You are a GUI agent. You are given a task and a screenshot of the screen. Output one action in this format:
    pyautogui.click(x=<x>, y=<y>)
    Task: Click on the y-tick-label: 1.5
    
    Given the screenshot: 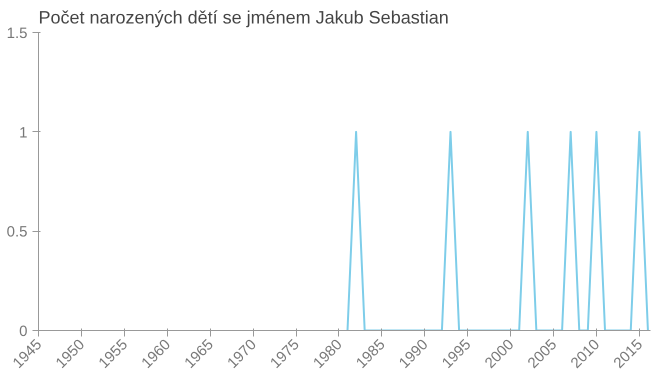 What is the action you would take?
    pyautogui.click(x=17, y=33)
    